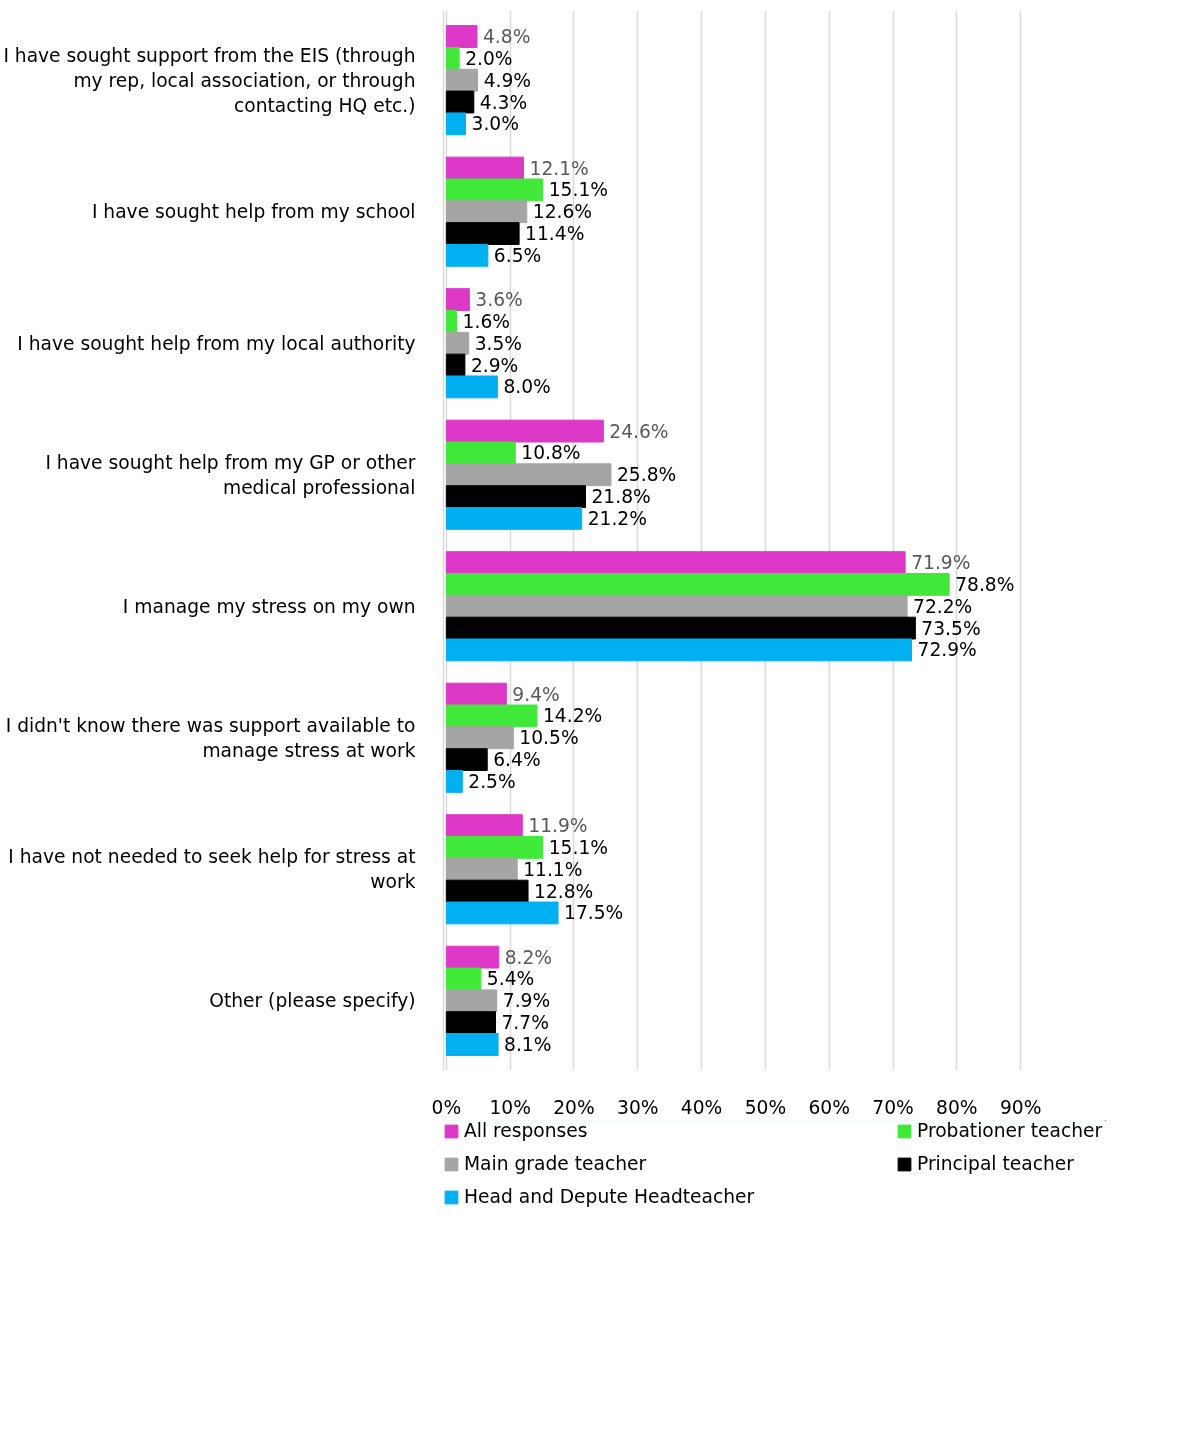 The height and width of the screenshot is (1437, 1197). I want to click on data-label: 2.9%, so click(494, 365).